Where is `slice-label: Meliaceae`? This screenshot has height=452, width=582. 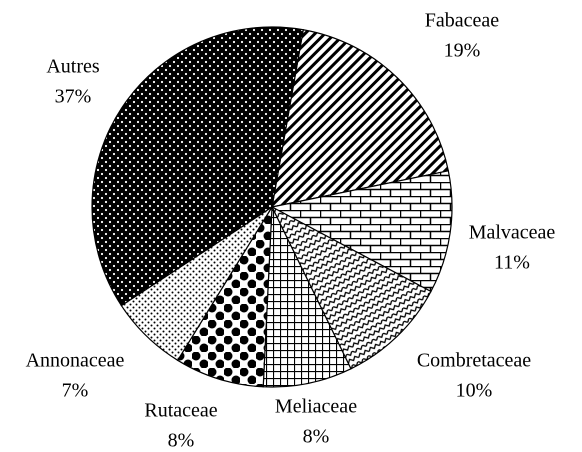 slice-label: Meliaceae is located at coordinates (316, 407).